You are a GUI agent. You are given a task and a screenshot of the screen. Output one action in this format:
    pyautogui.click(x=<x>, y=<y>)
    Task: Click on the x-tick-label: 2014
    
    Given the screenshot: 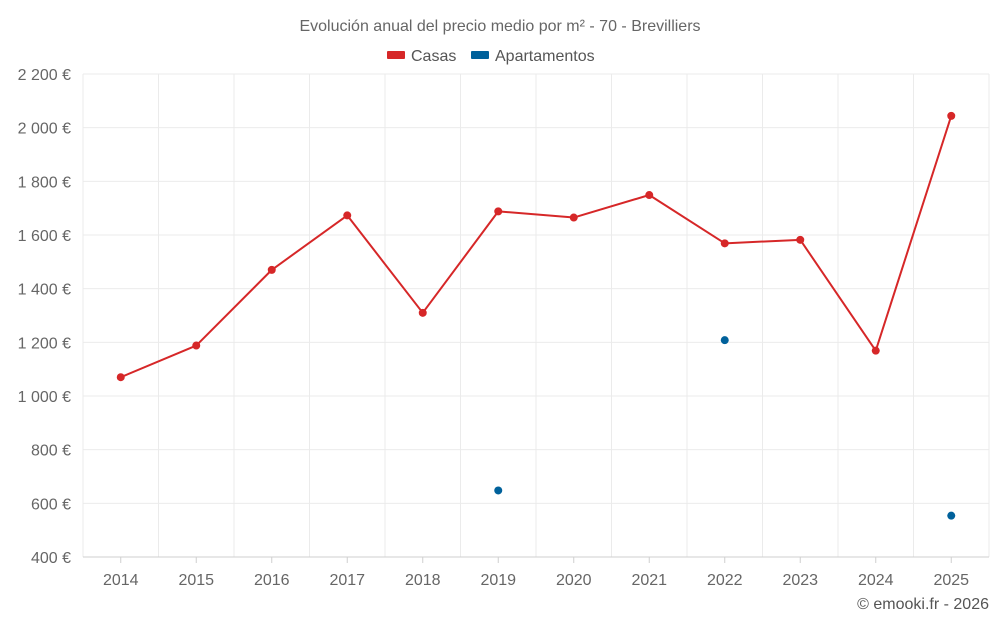 What is the action you would take?
    pyautogui.click(x=121, y=580)
    